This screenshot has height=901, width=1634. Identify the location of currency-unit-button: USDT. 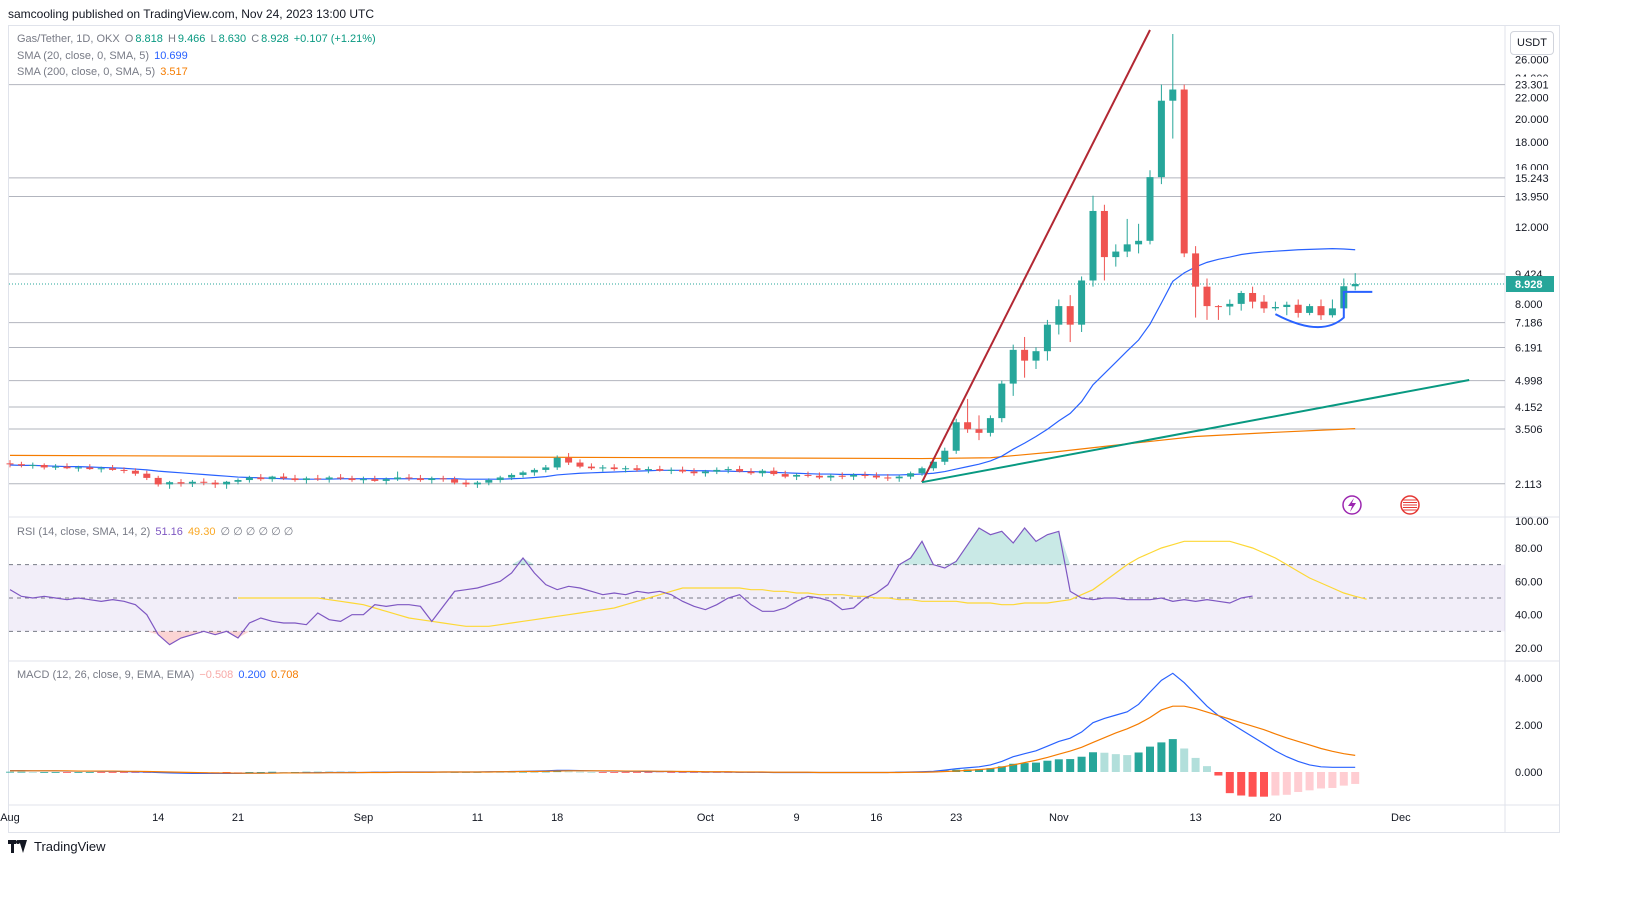
(1532, 43).